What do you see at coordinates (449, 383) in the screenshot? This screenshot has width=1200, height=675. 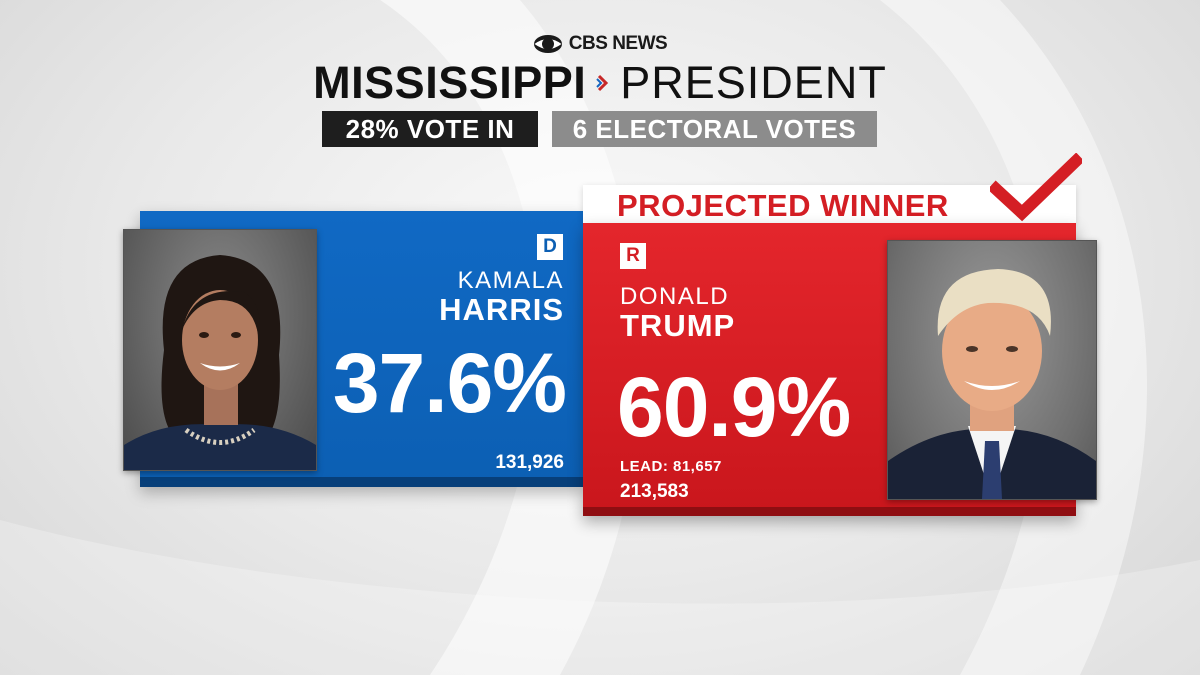 I see `harris-percent: 37.6%` at bounding box center [449, 383].